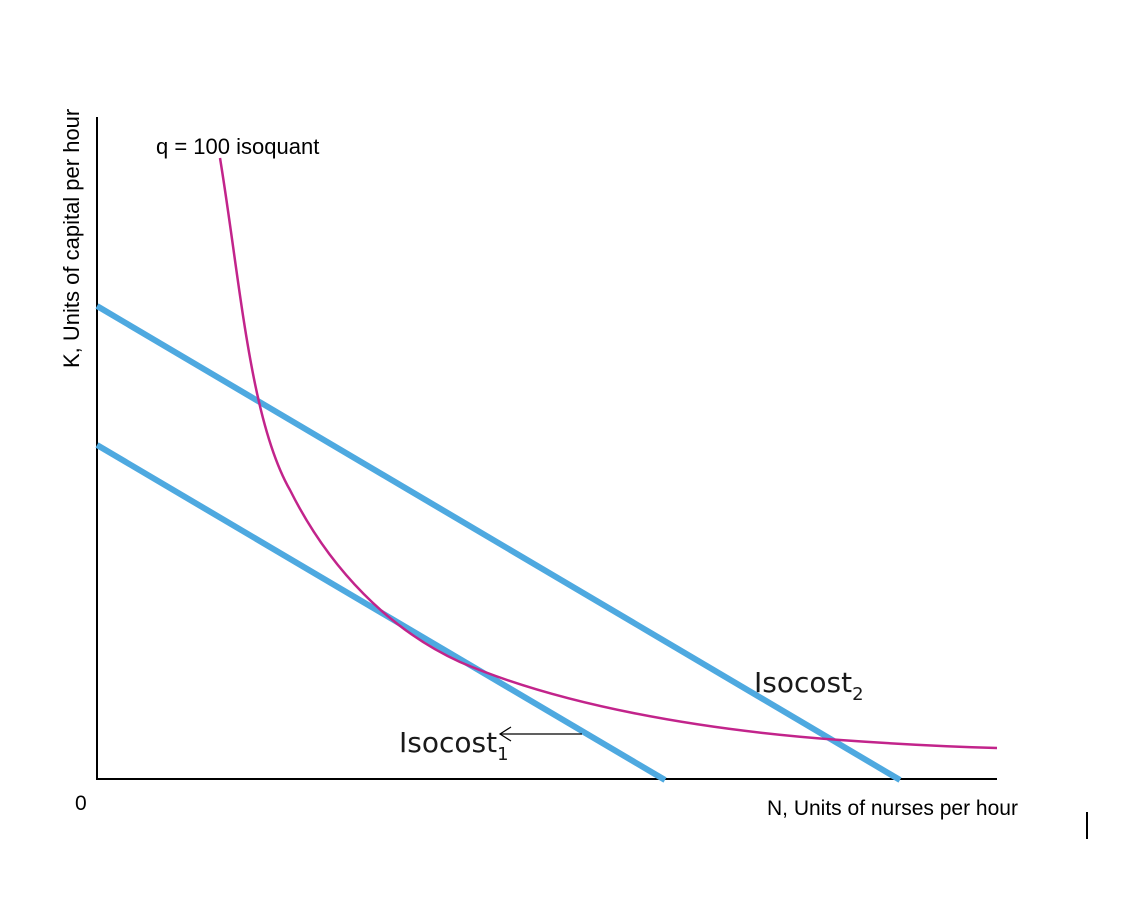 Image resolution: width=1142 pixels, height=912 pixels. I want to click on isocost-2-label: Isocost2, so click(809, 685).